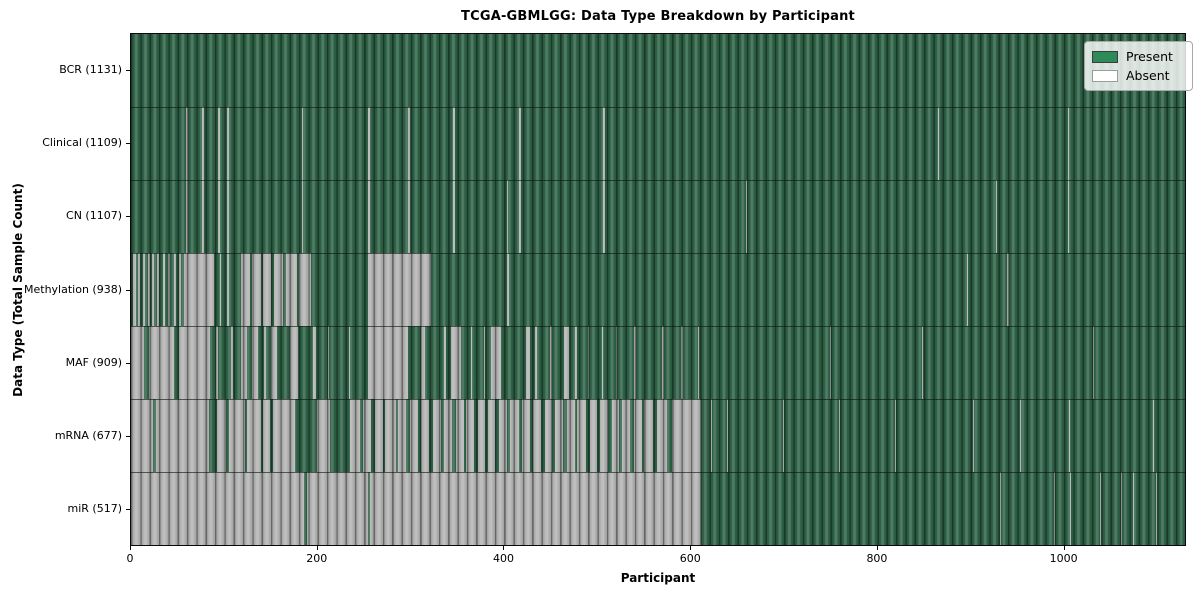 Image resolution: width=1200 pixels, height=600 pixels. I want to click on legend-entry-present: Present, so click(1138, 56).